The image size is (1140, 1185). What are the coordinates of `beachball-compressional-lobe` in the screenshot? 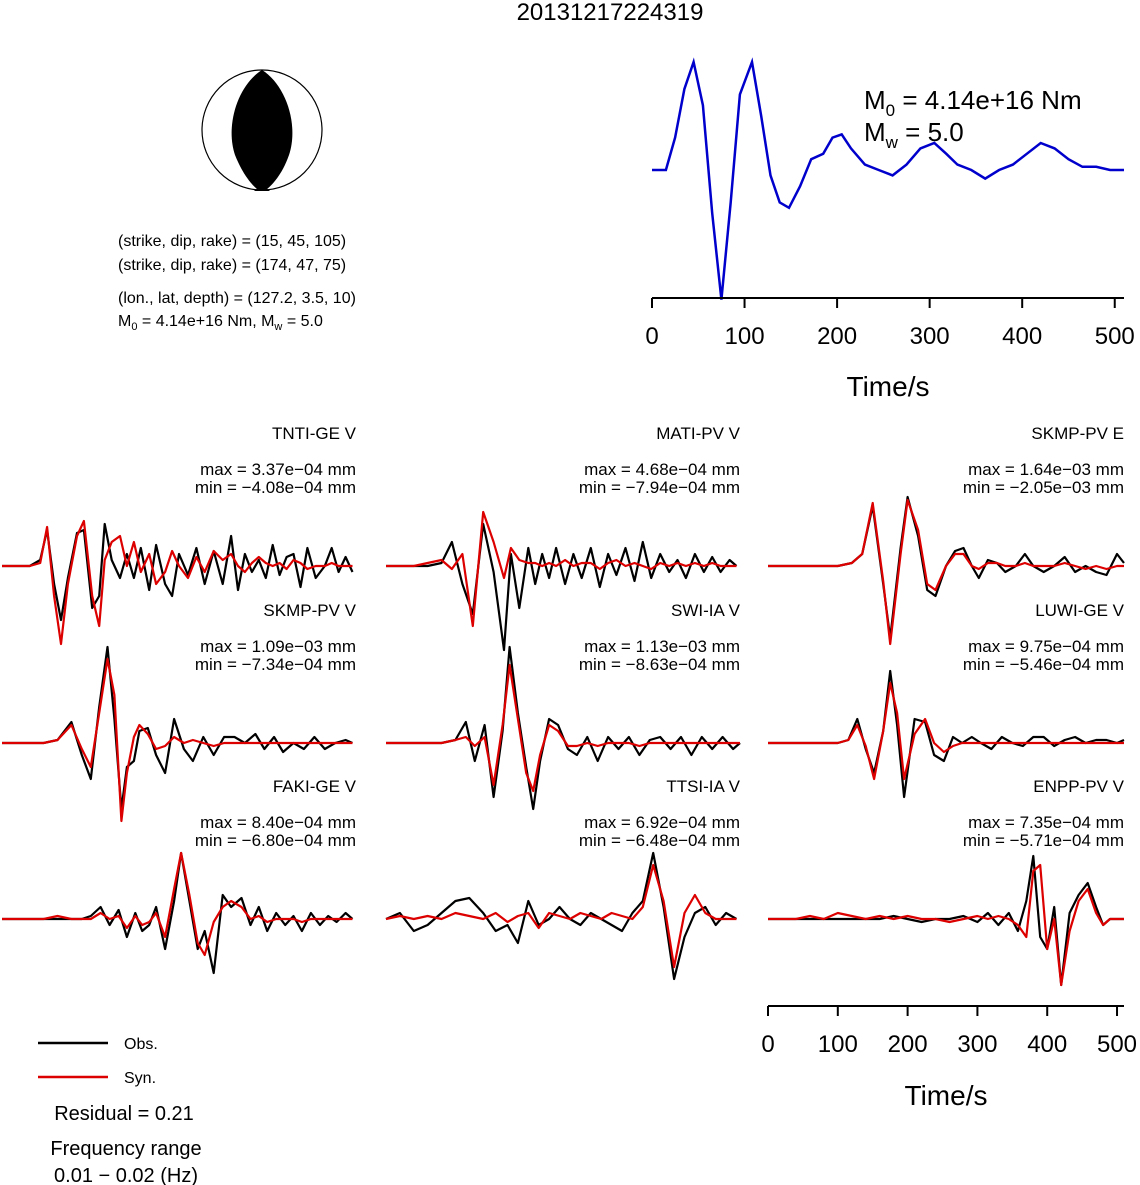 It's located at (262, 130).